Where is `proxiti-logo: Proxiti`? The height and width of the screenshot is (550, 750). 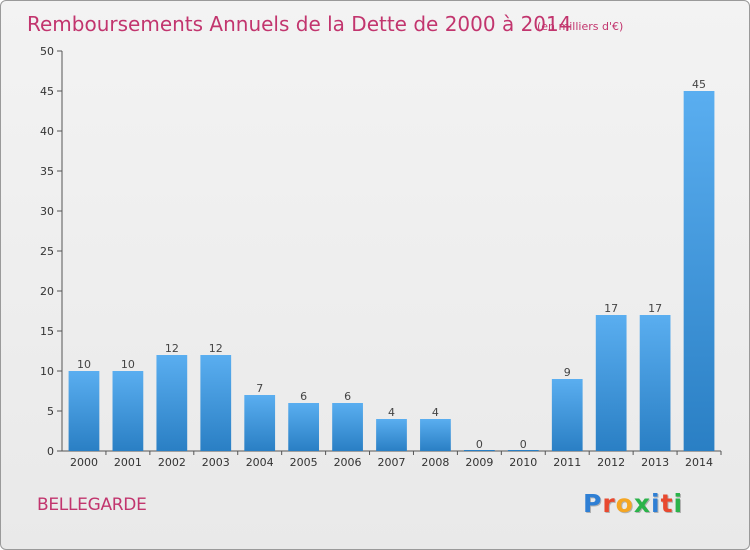
proxiti-logo: Proxiti is located at coordinates (633, 504).